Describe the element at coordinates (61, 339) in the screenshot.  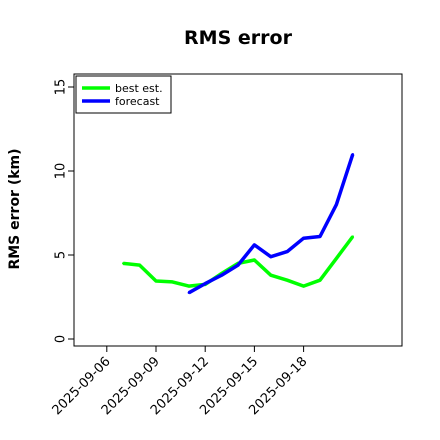
I see `y-tick-label: 0` at that location.